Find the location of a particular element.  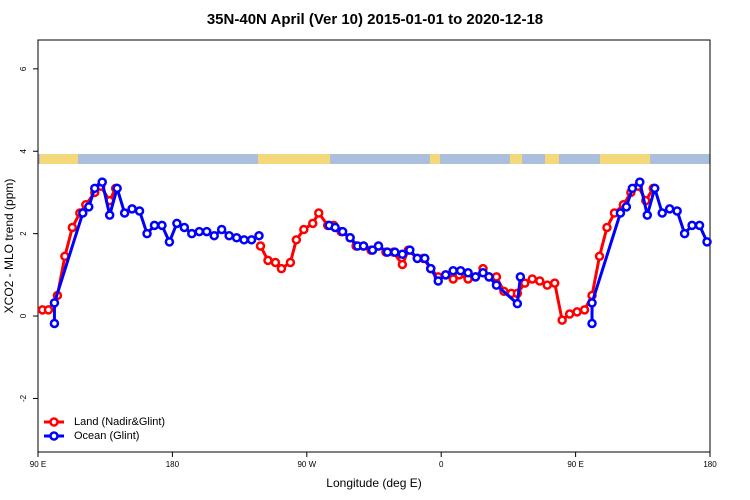

y-tick-label: 2 is located at coordinates (23, 233).